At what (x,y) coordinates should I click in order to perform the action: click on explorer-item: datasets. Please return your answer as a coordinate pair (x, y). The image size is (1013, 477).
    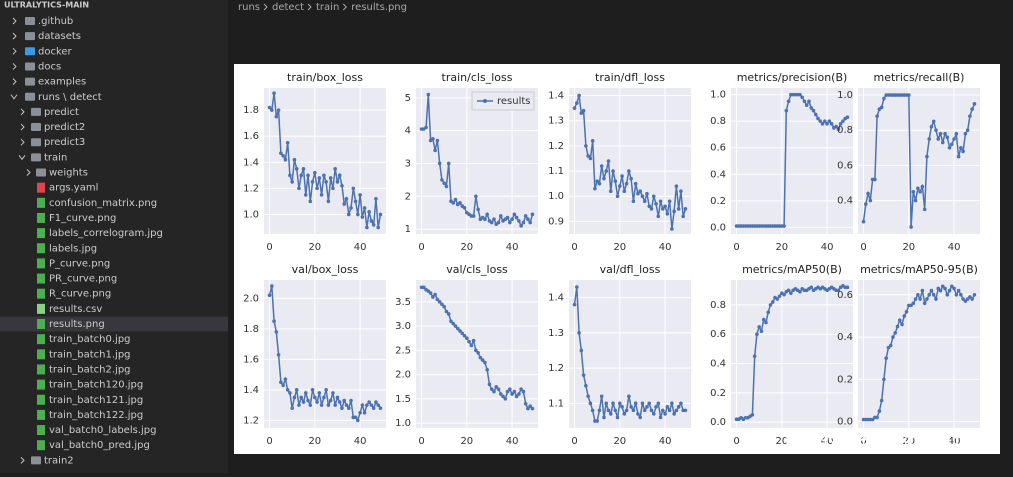
    Looking at the image, I should click on (59, 36).